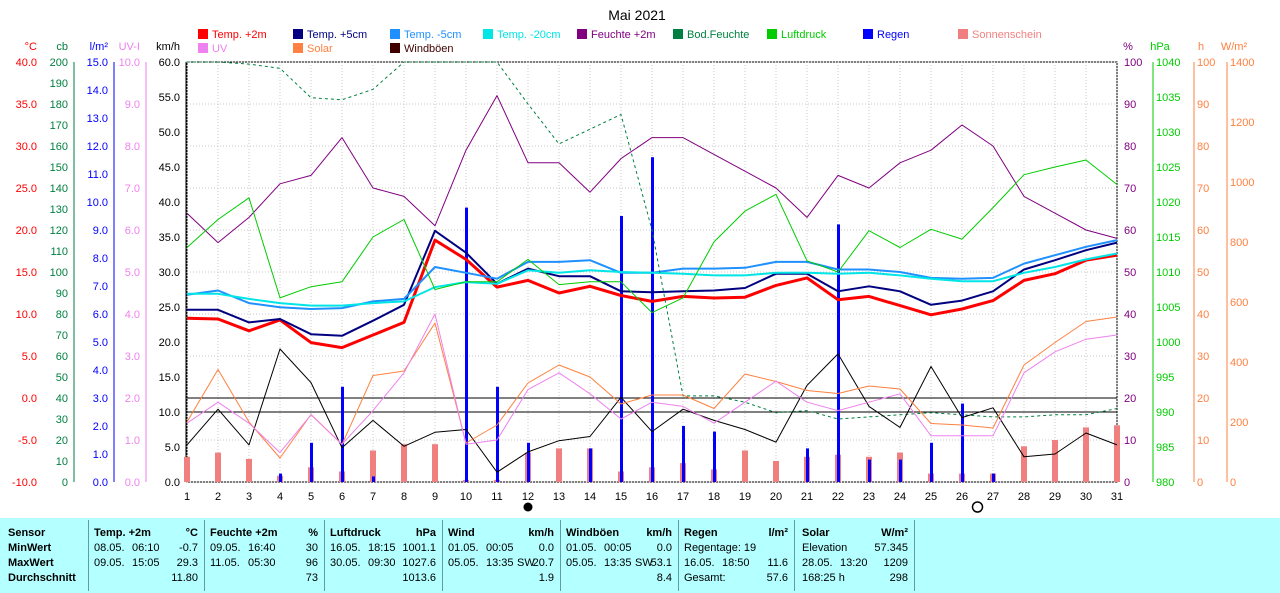 Image resolution: width=1280 pixels, height=593 pixels. Describe the element at coordinates (838, 497) in the screenshot. I see `x-tick-label: 22` at that location.